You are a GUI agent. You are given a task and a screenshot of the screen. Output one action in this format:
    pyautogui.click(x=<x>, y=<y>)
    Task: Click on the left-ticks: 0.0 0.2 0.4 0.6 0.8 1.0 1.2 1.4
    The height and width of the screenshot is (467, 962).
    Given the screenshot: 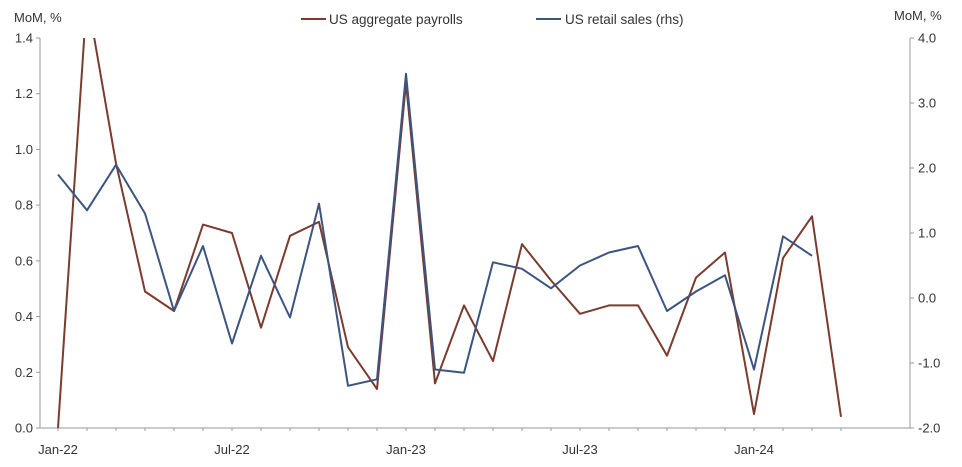 What is the action you would take?
    pyautogui.click(x=27, y=233)
    